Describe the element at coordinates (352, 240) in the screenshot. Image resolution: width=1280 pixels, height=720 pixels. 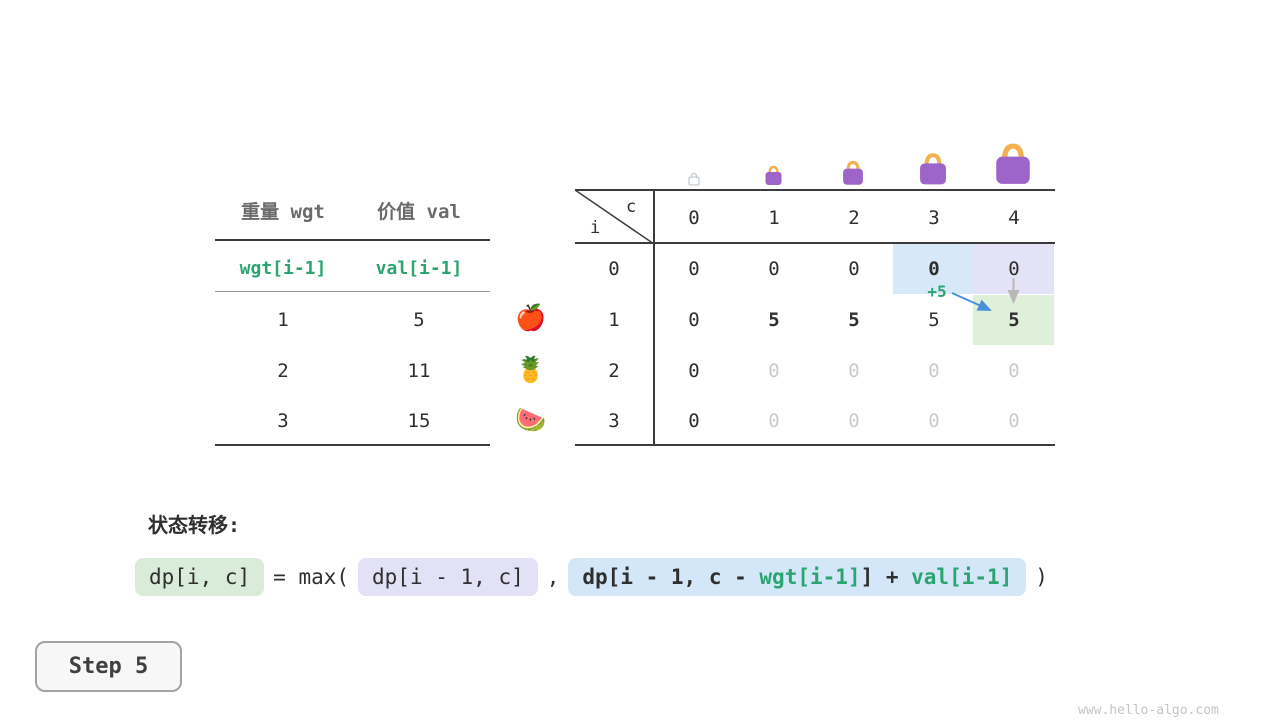
I see `items-table-header-divider` at that location.